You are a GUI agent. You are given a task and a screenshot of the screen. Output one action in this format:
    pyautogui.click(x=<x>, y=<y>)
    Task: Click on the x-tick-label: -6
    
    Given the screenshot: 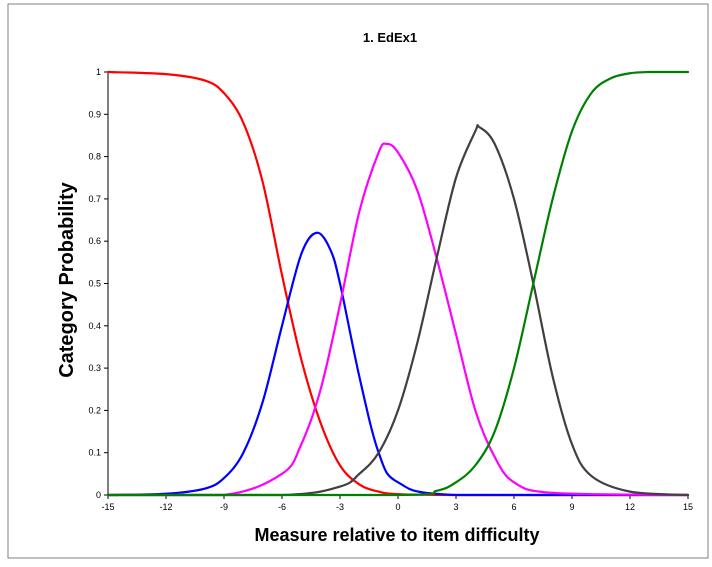 What is the action you would take?
    pyautogui.click(x=282, y=507)
    